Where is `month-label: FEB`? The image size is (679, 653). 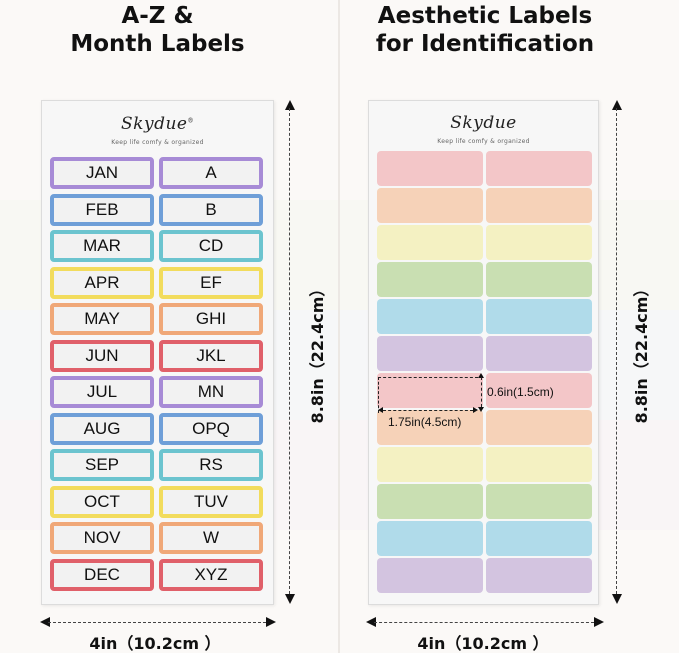 month-label: FEB is located at coordinates (102, 209).